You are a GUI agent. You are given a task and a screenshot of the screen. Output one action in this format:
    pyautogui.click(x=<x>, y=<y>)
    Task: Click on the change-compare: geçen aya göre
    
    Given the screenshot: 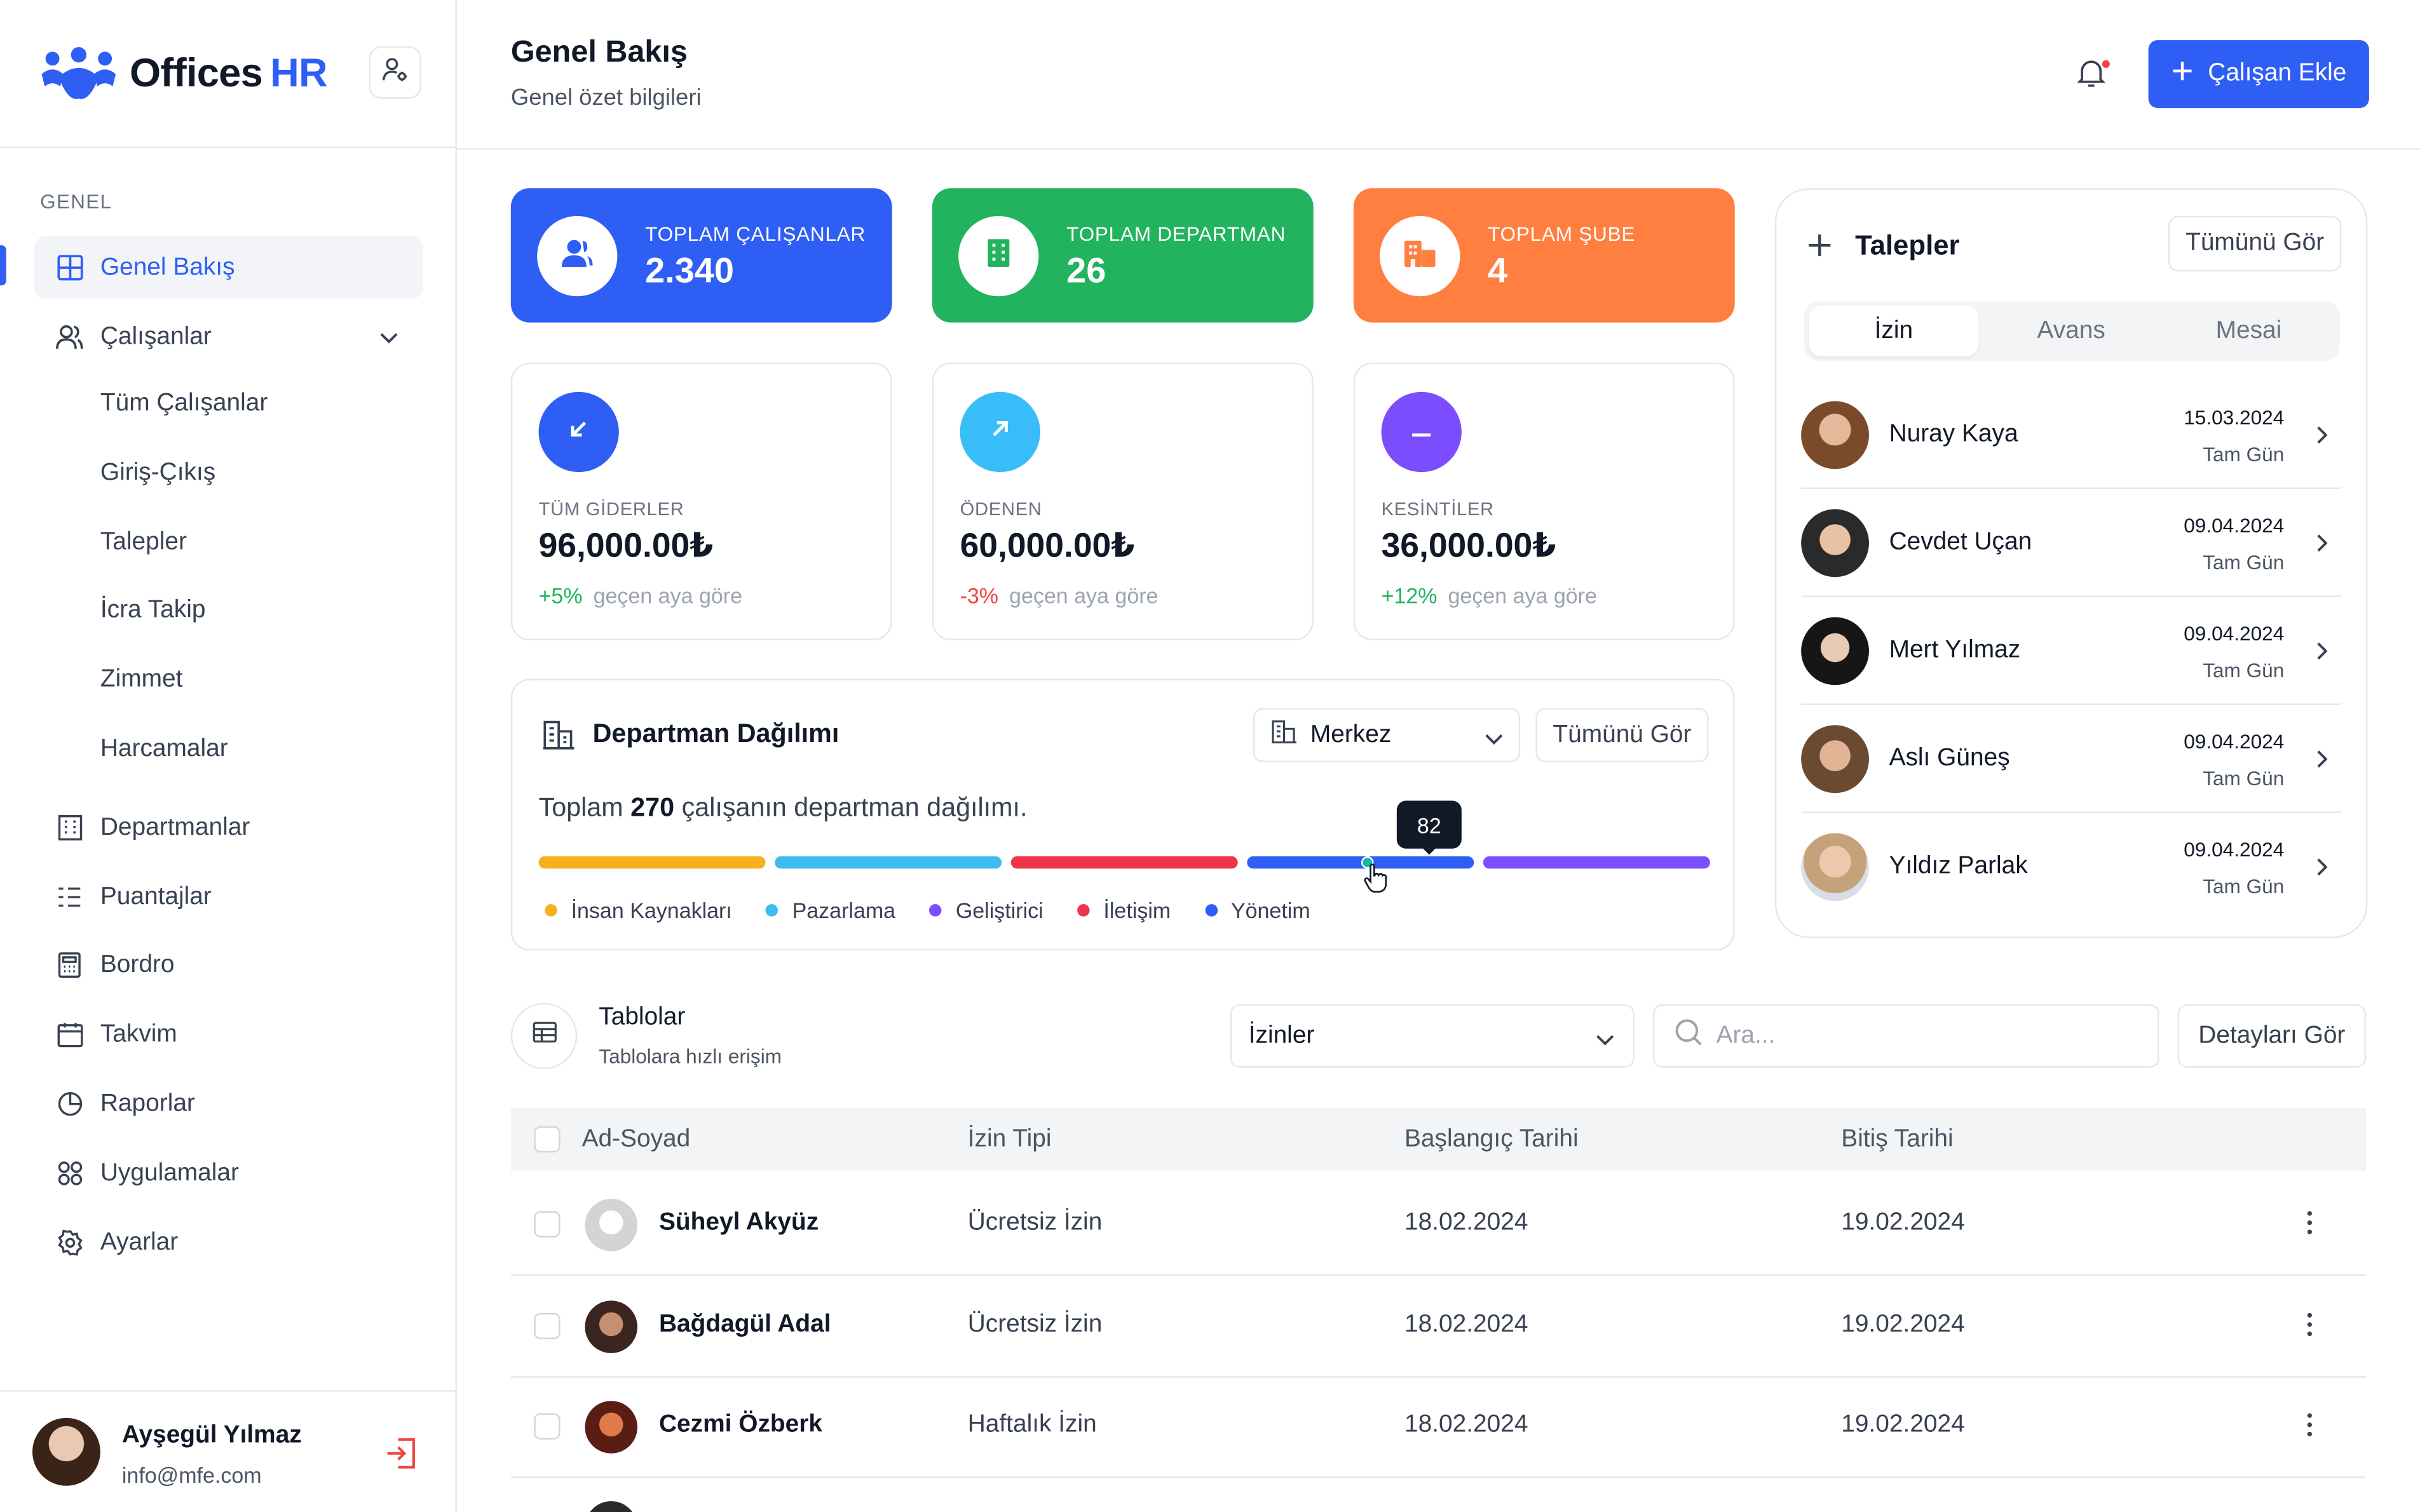 What is the action you would take?
    pyautogui.click(x=1522, y=595)
    